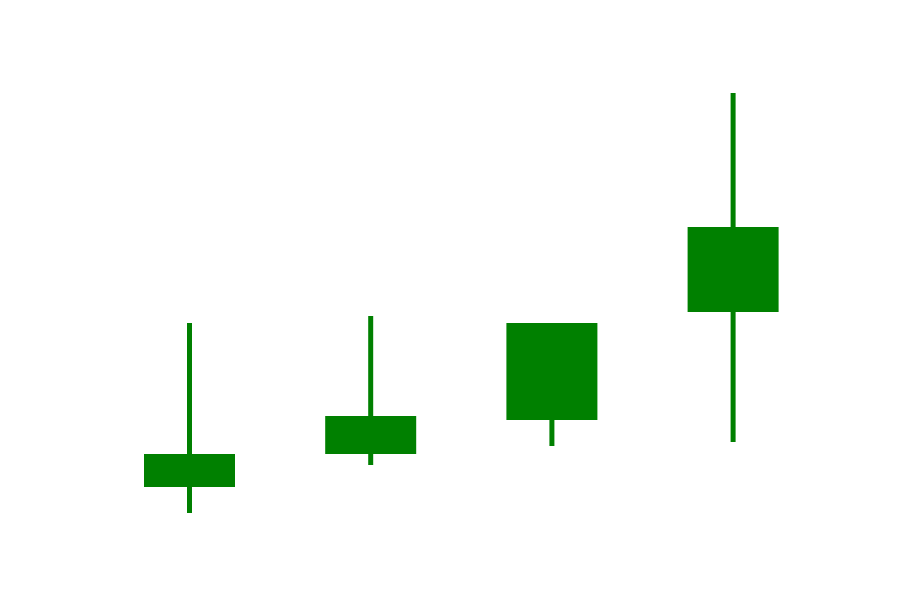  I want to click on candle-4-body, so click(733, 269).